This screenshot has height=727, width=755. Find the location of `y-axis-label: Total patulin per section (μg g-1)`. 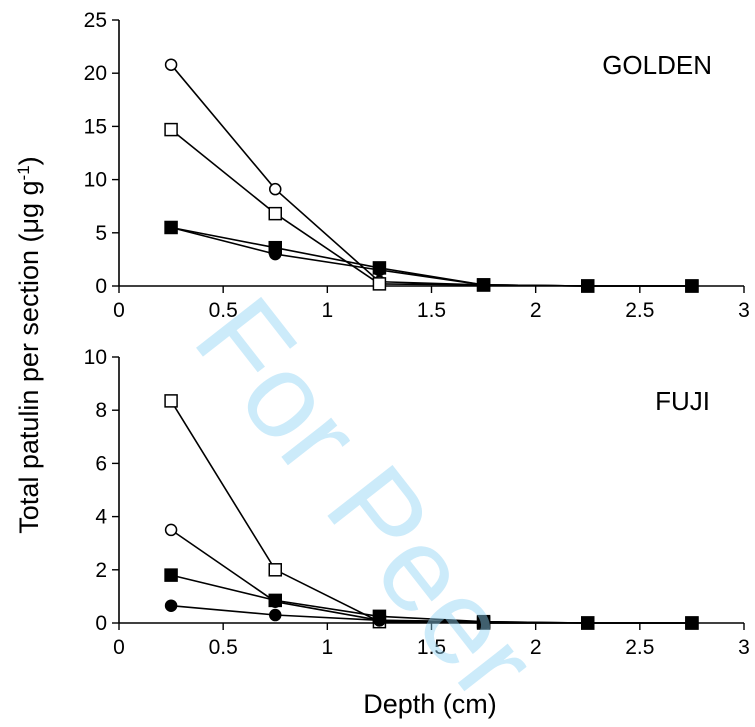

y-axis-label: Total patulin per section (μg g-1) is located at coordinates (29, 344).